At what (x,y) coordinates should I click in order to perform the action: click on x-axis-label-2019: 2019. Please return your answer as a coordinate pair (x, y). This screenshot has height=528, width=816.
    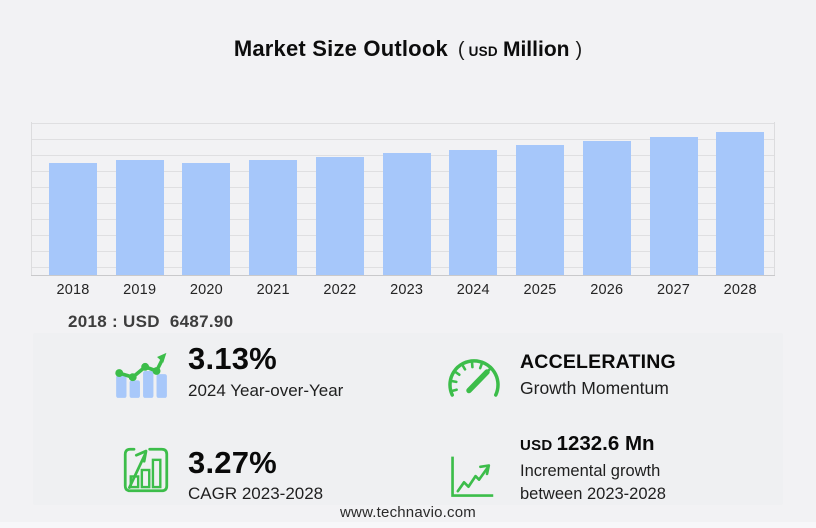
    Looking at the image, I should click on (140, 290).